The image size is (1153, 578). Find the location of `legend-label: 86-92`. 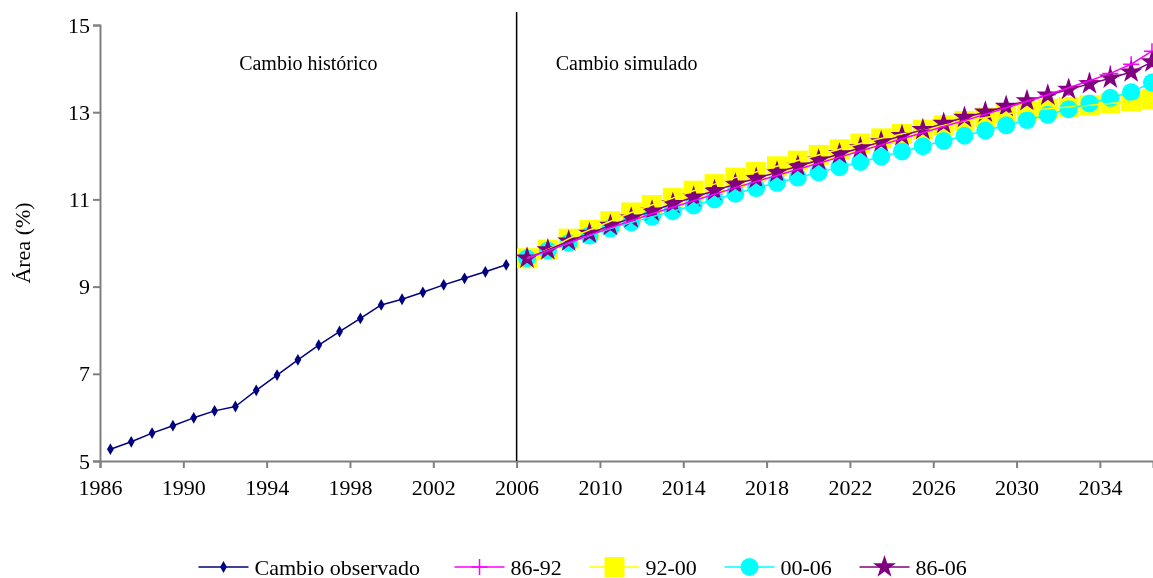

legend-label: 86-92 is located at coordinates (536, 566).